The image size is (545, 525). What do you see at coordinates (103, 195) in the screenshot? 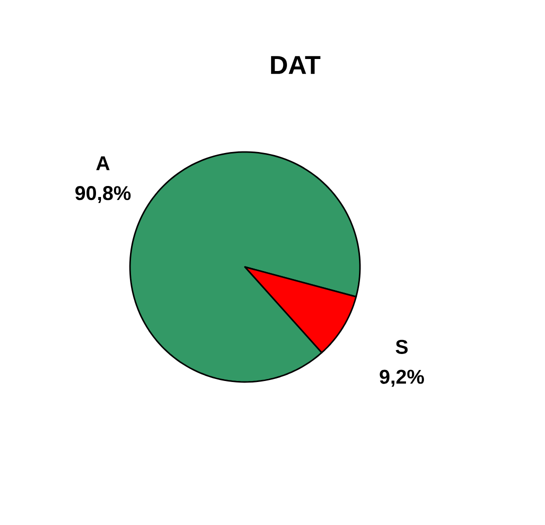
I see `data-label: 90,8%` at bounding box center [103, 195].